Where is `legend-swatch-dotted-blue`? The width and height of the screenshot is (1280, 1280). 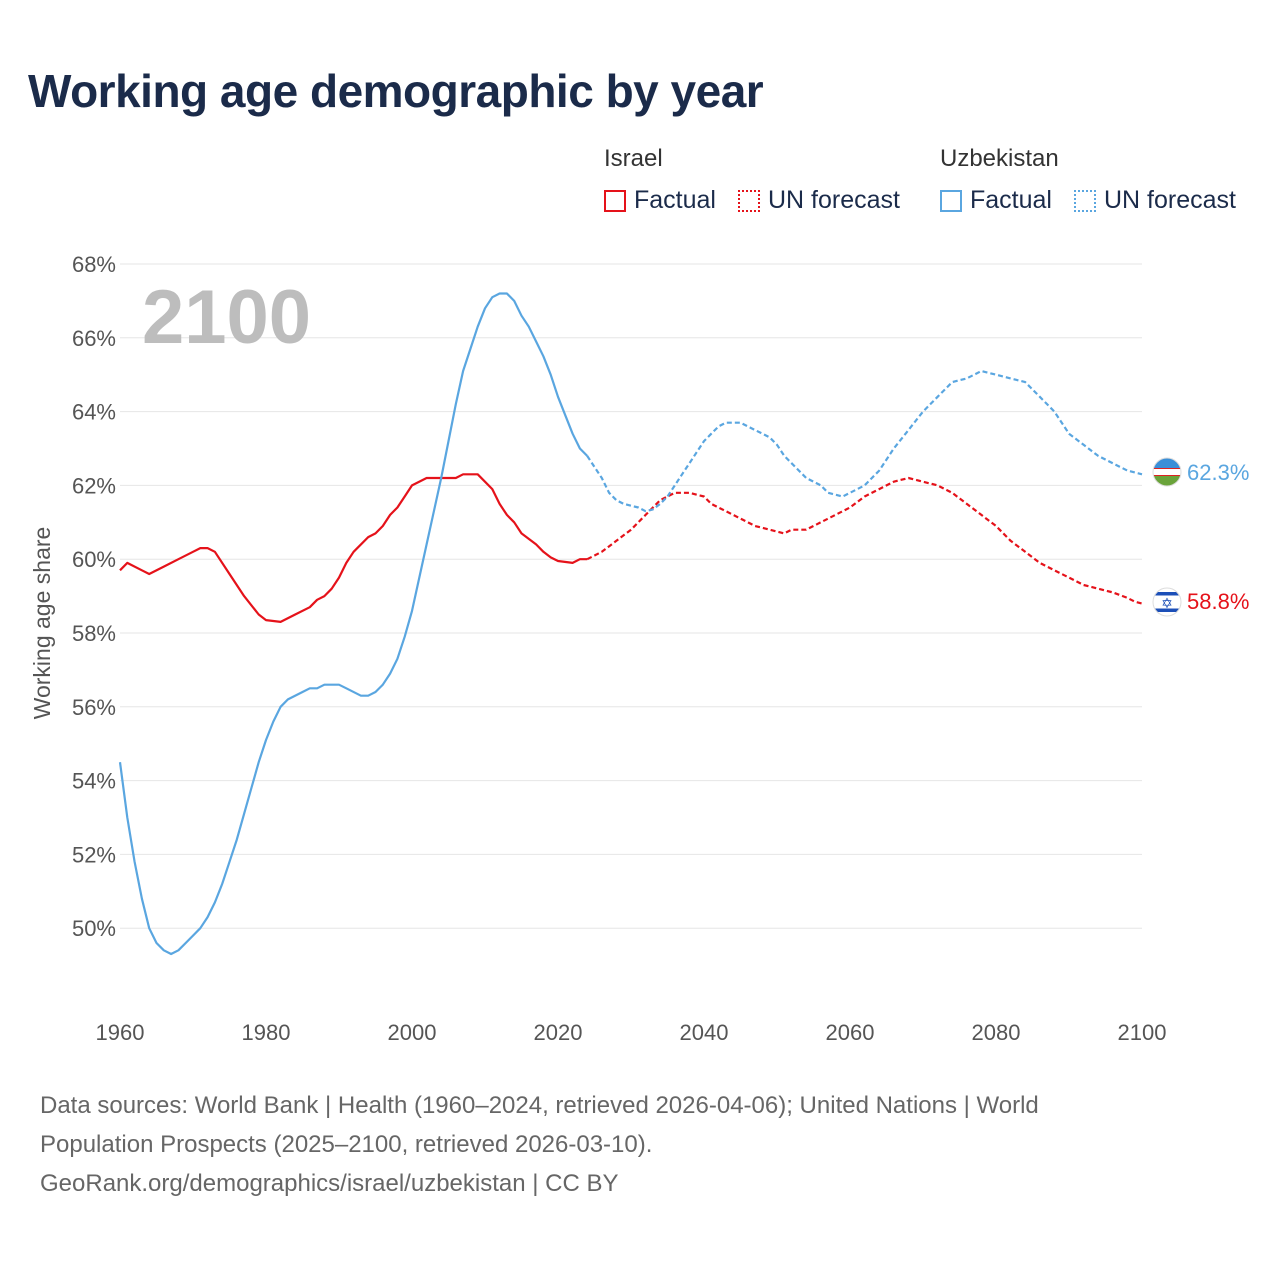 legend-swatch-dotted-blue is located at coordinates (1085, 200).